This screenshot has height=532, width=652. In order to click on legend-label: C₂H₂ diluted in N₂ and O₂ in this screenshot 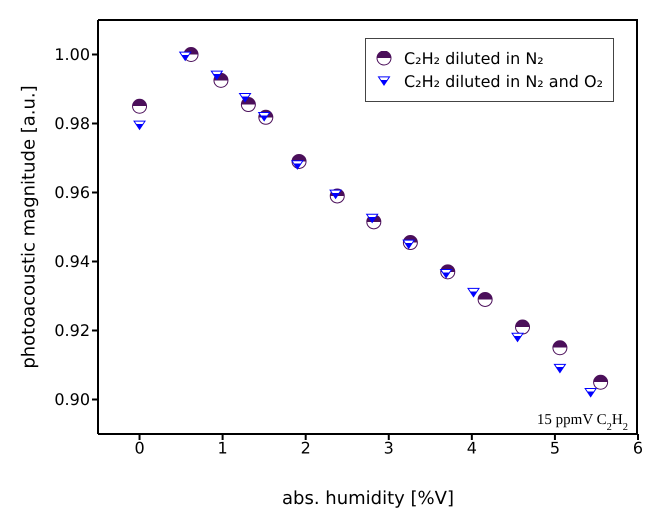, I will do `click(503, 81)`.